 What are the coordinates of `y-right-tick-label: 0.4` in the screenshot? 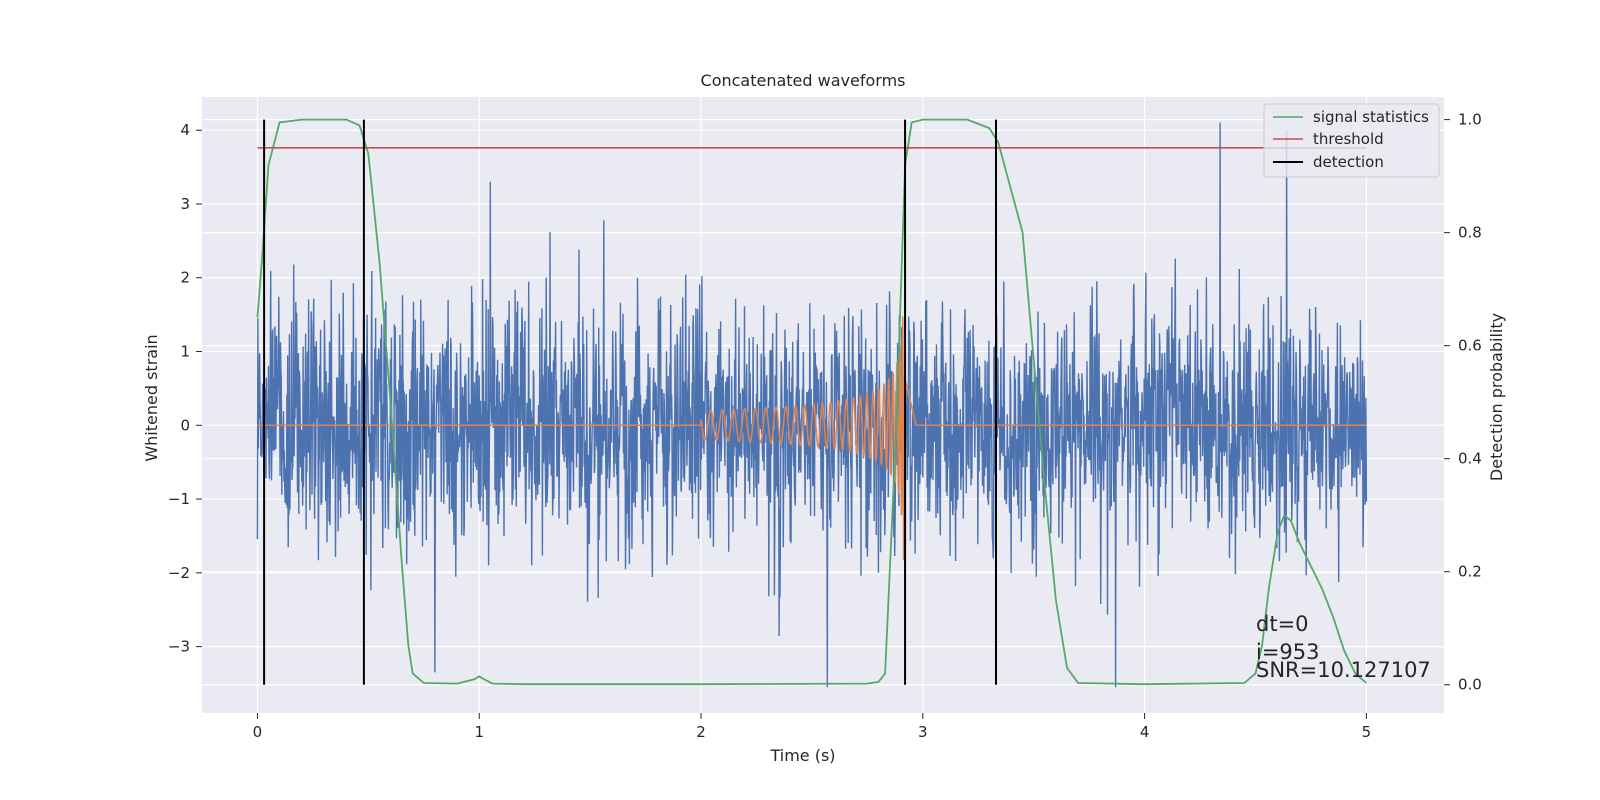 It's located at (1470, 459).